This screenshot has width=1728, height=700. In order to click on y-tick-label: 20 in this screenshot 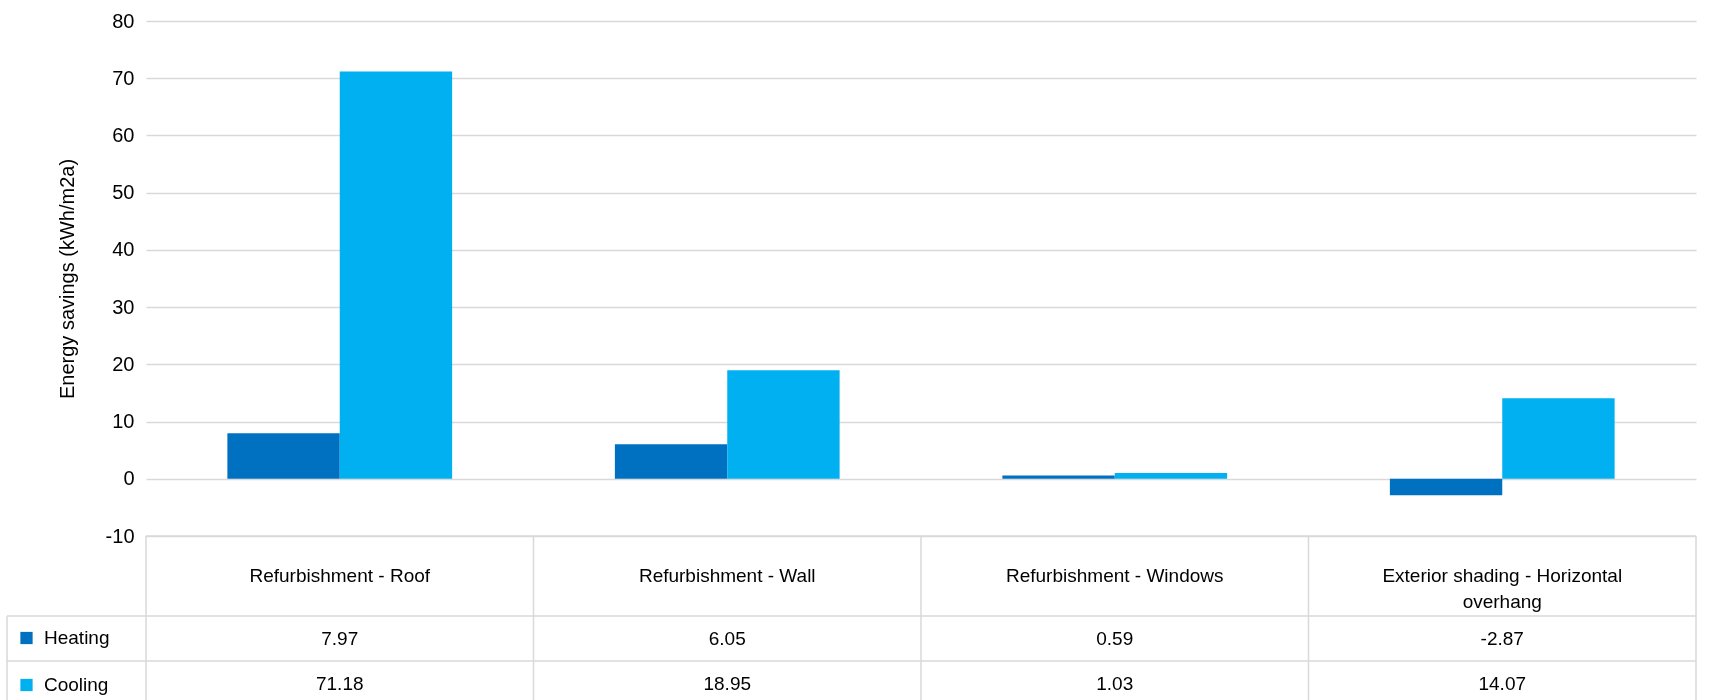, I will do `click(123, 363)`.